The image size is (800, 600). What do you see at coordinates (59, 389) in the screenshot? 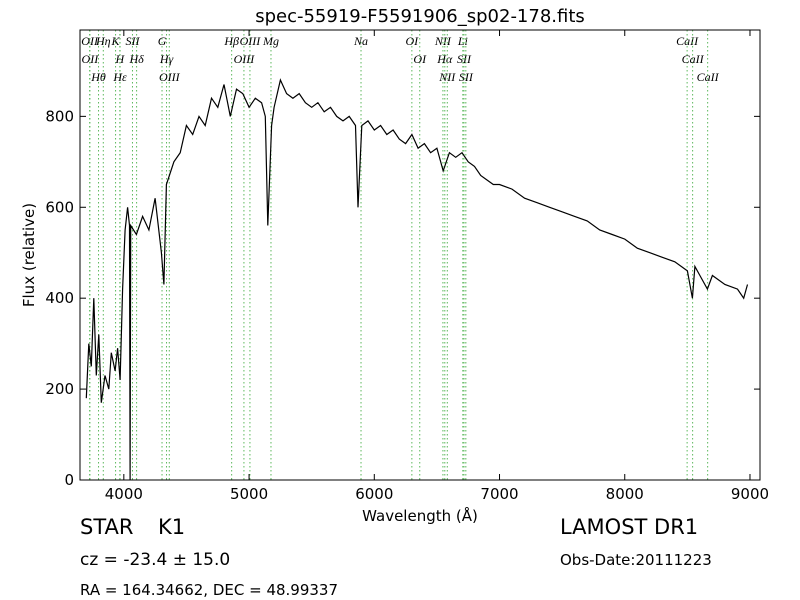
I see `y-tick-label: 200` at bounding box center [59, 389].